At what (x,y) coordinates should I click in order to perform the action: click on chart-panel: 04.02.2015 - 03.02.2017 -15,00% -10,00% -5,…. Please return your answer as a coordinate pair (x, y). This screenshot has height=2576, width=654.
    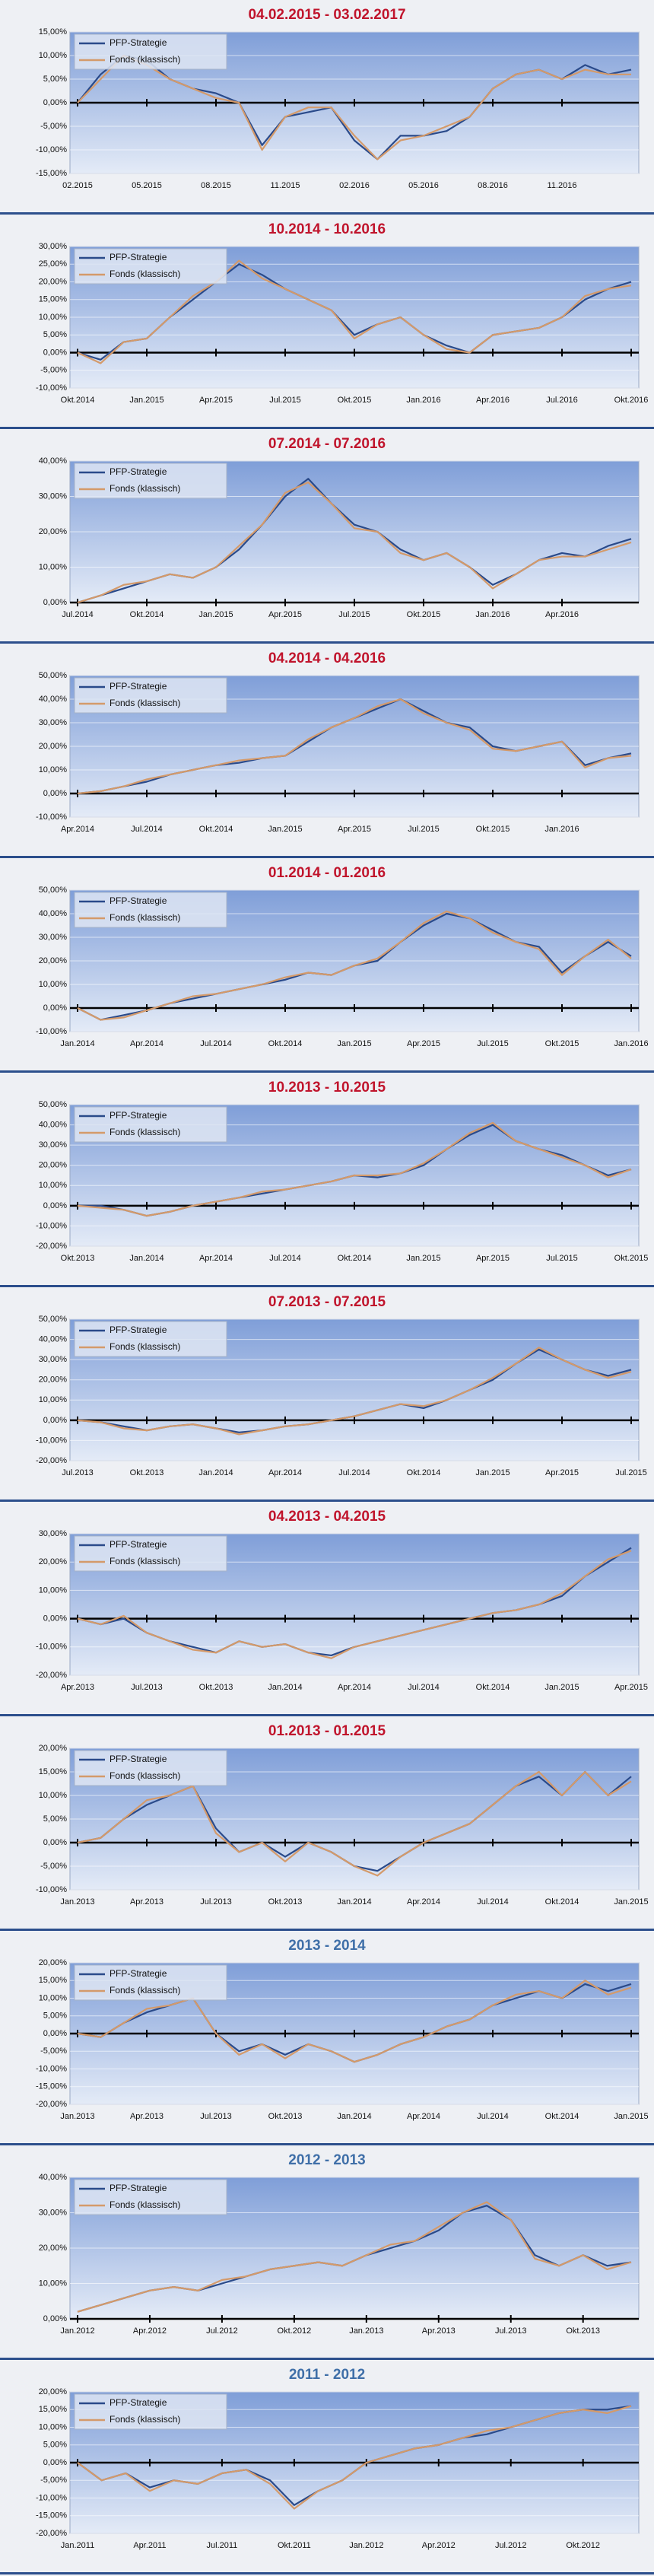
    Looking at the image, I should click on (327, 108).